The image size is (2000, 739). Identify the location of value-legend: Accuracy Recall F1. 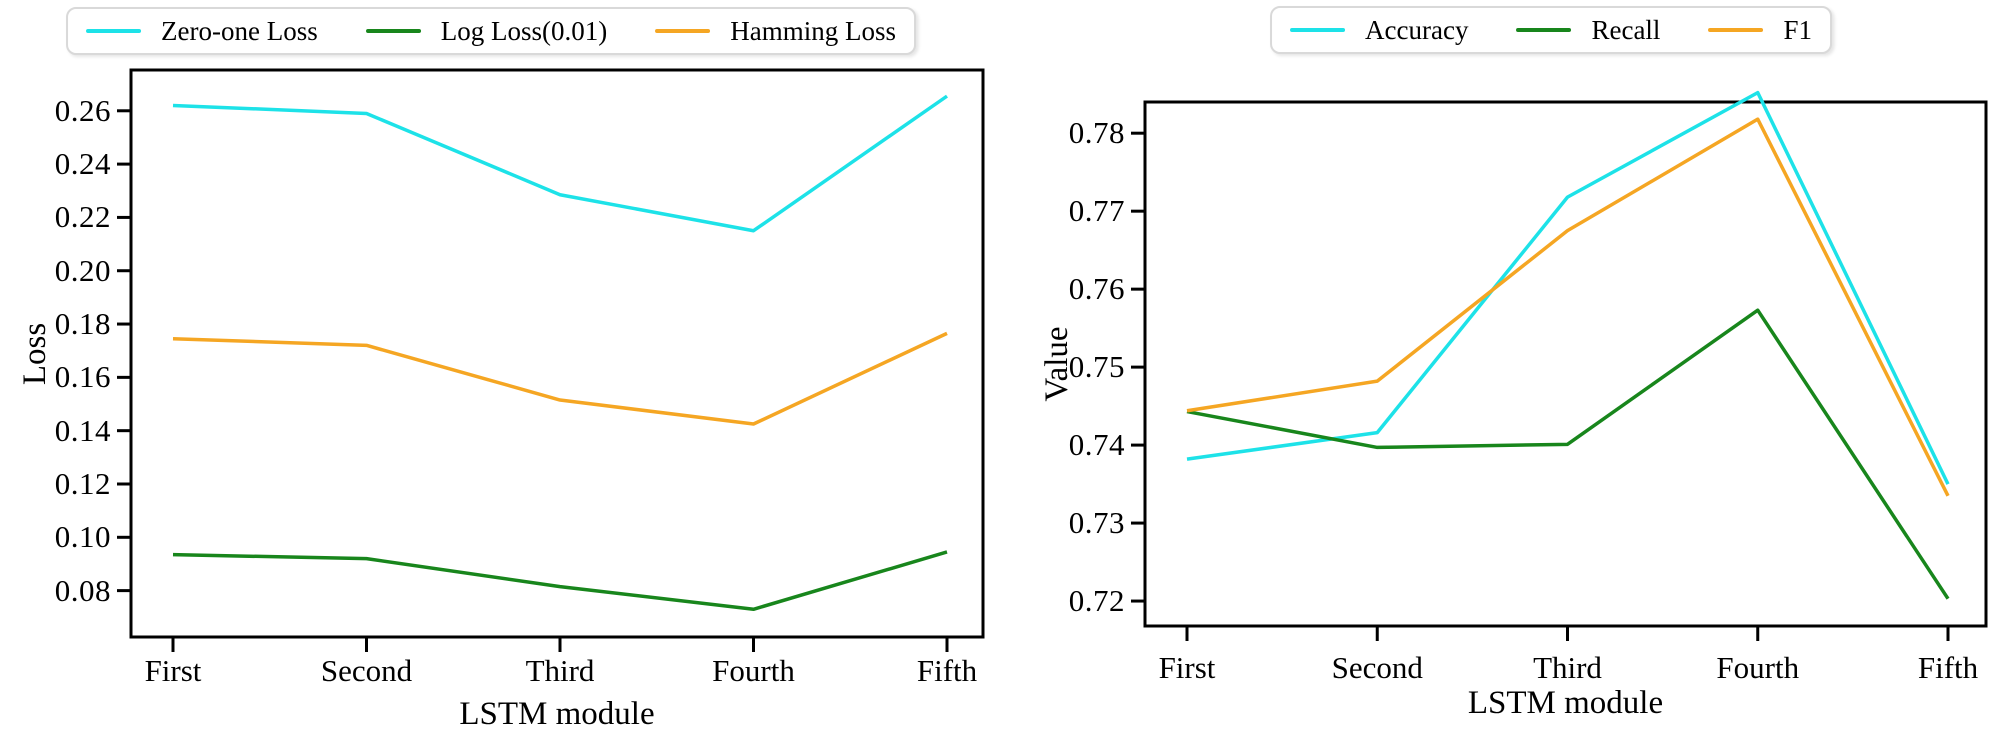
(1551, 30).